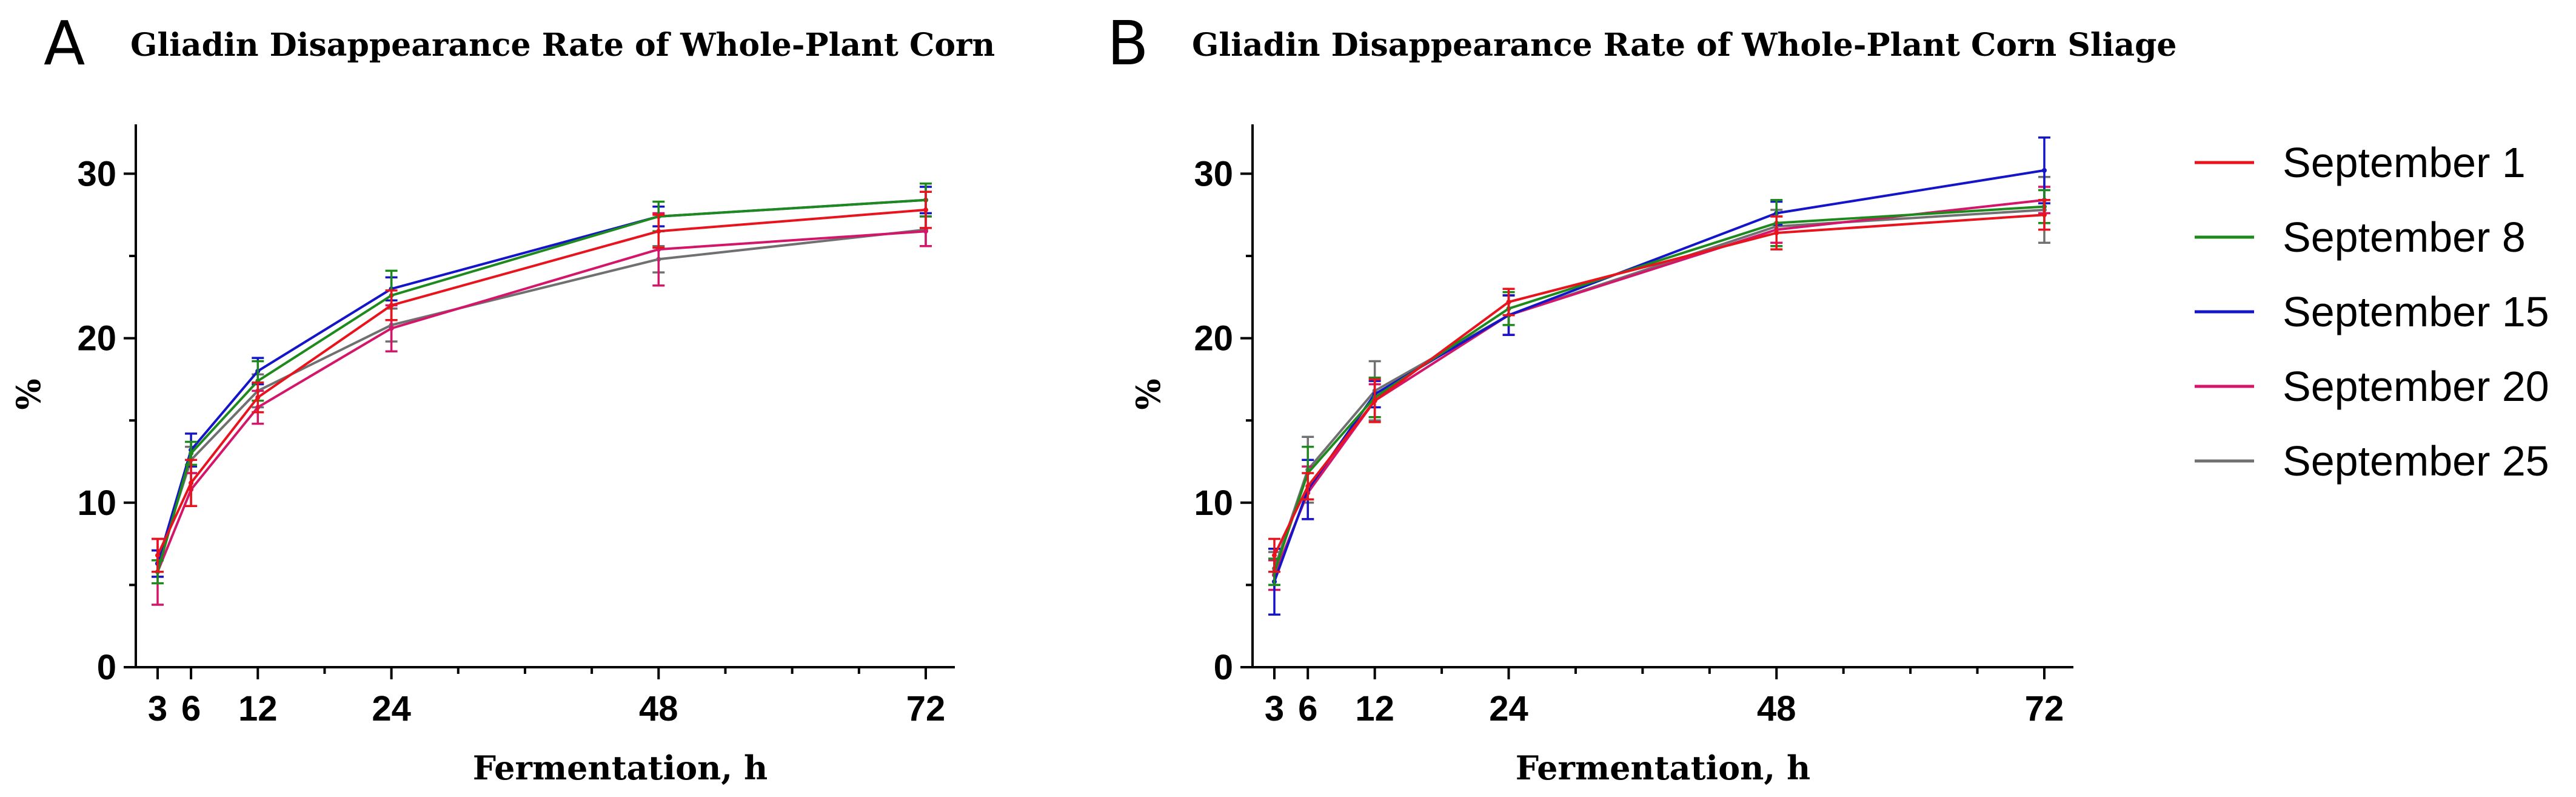  Describe the element at coordinates (96, 339) in the screenshot. I see `panel-a-y-tick-label: 20` at that location.